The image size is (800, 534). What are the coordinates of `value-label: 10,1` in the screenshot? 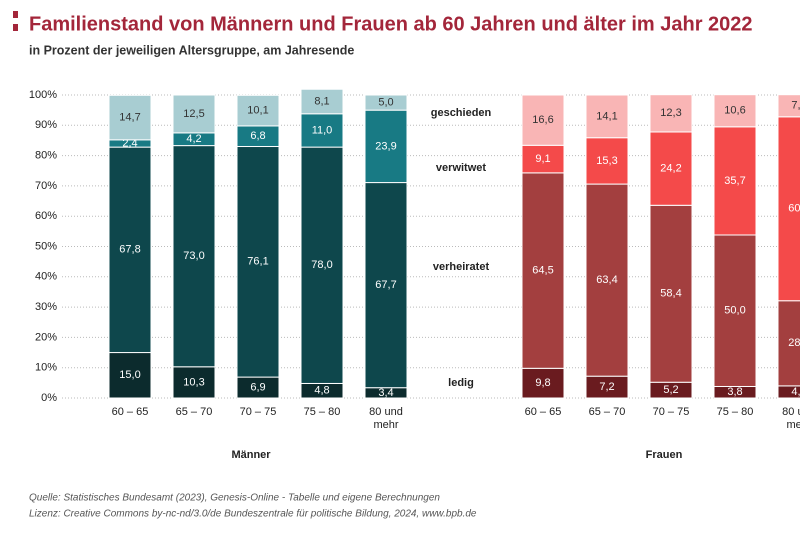 It's located at (257, 111).